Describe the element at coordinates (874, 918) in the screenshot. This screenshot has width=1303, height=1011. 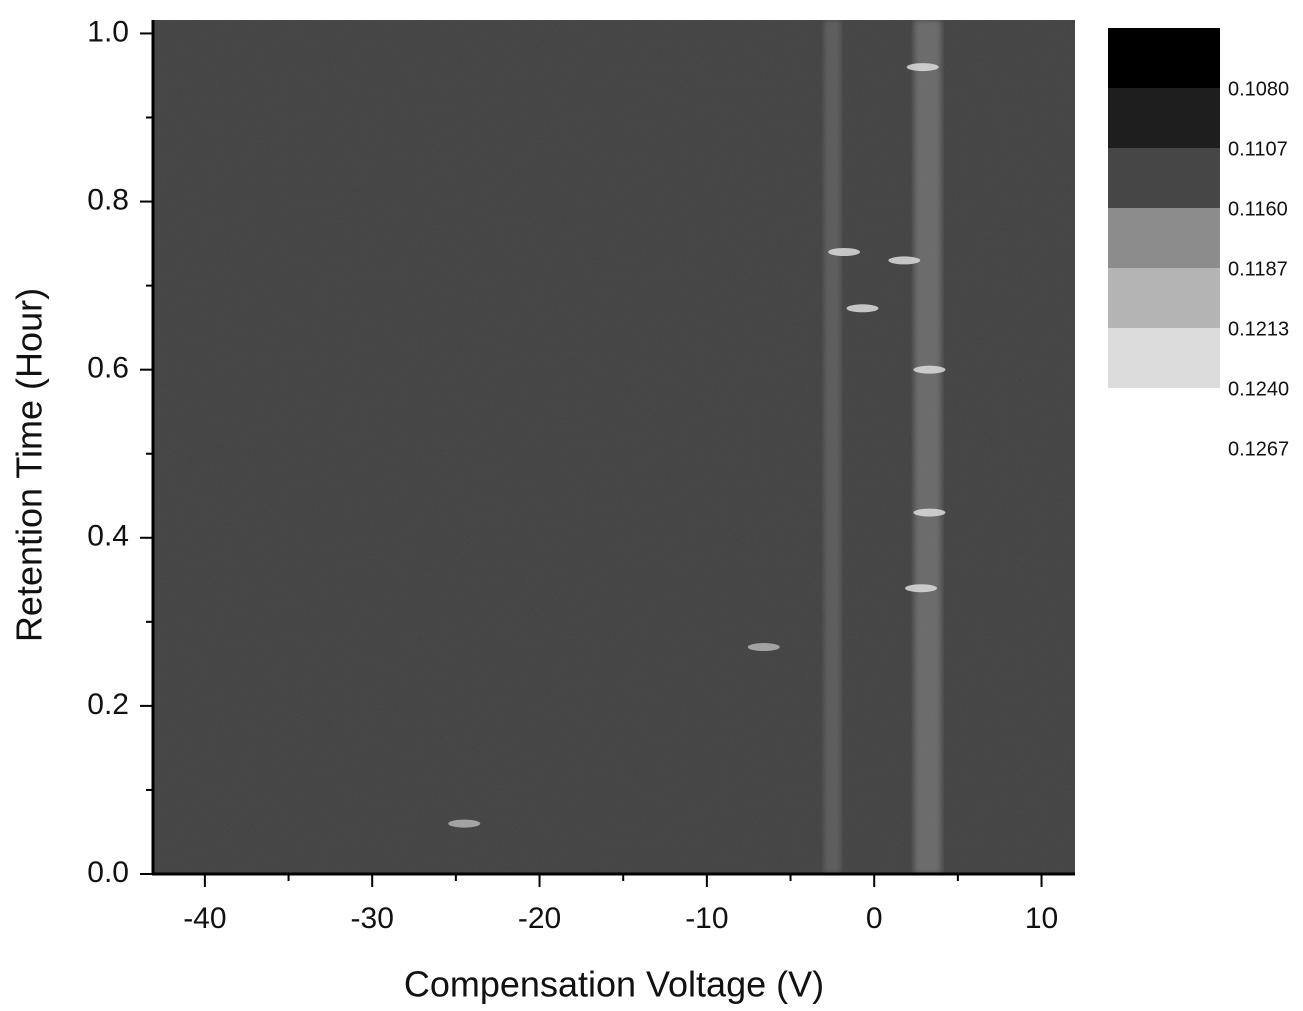
I see `x-tick-label: 0` at that location.